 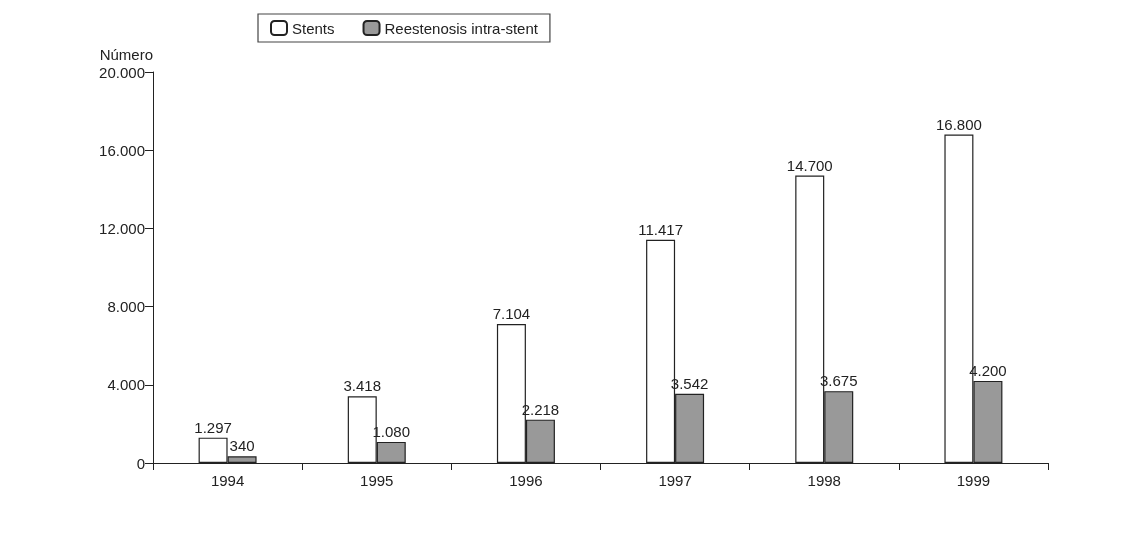 What do you see at coordinates (511, 314) in the screenshot?
I see `data-label: 7.104` at bounding box center [511, 314].